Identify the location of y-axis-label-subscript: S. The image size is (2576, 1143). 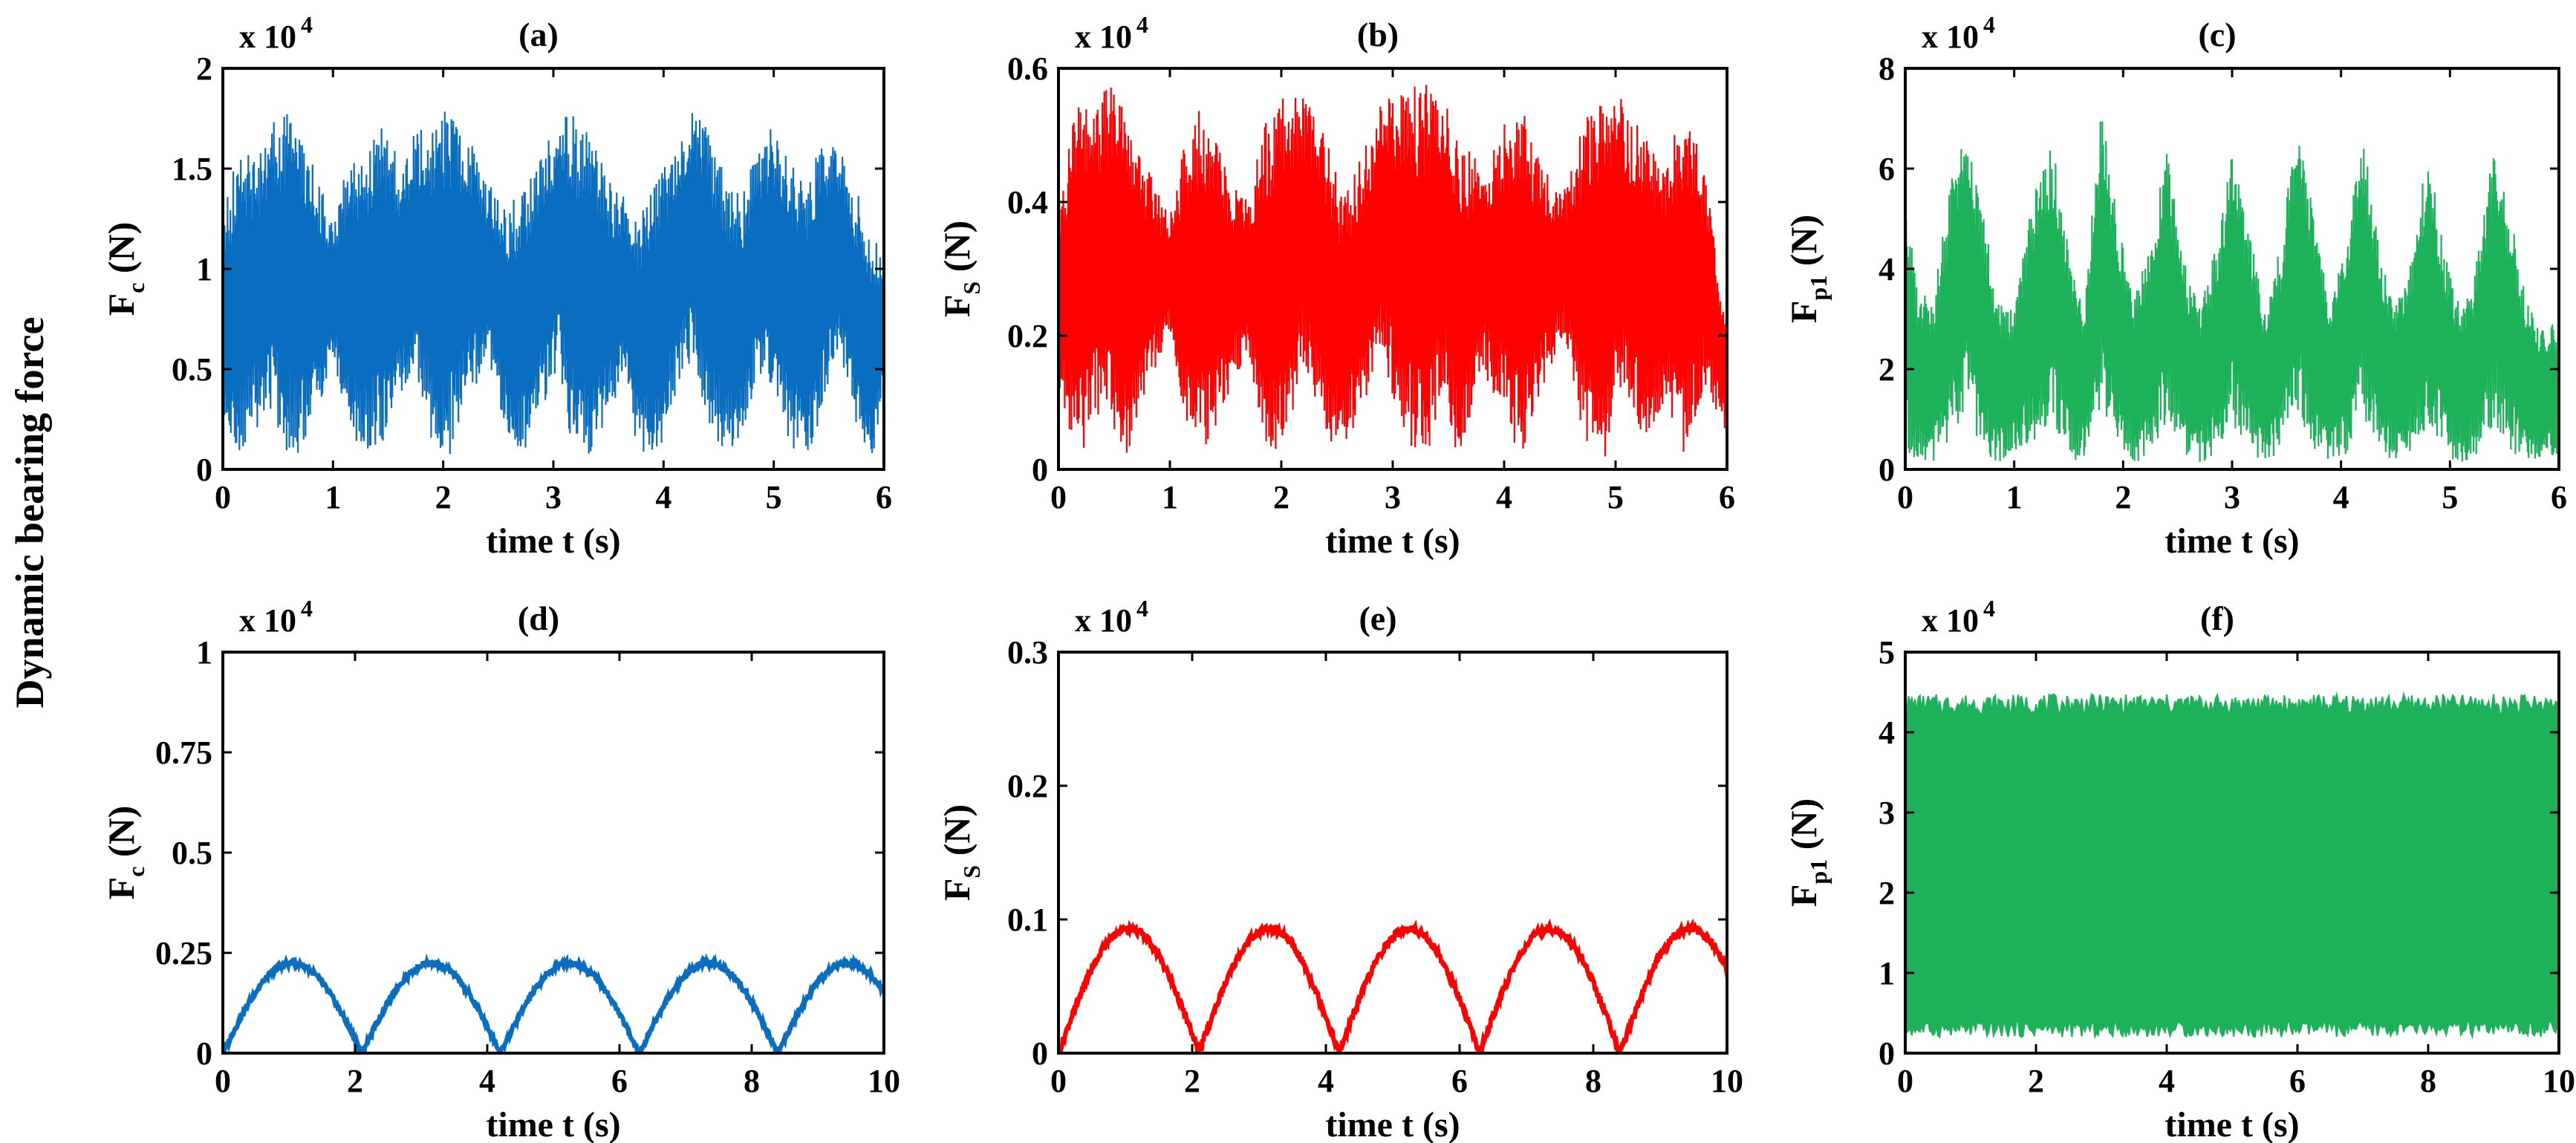
(971, 872).